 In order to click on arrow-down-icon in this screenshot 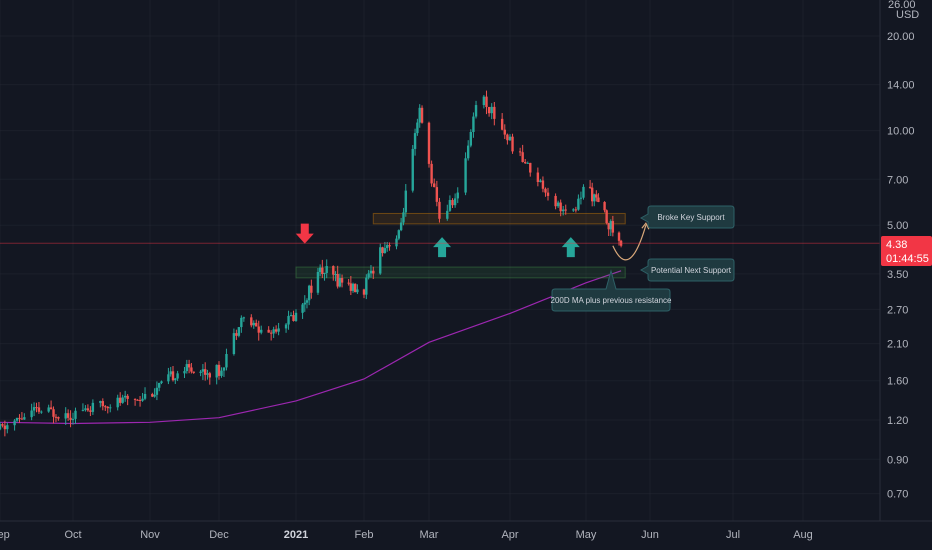, I will do `click(304, 233)`.